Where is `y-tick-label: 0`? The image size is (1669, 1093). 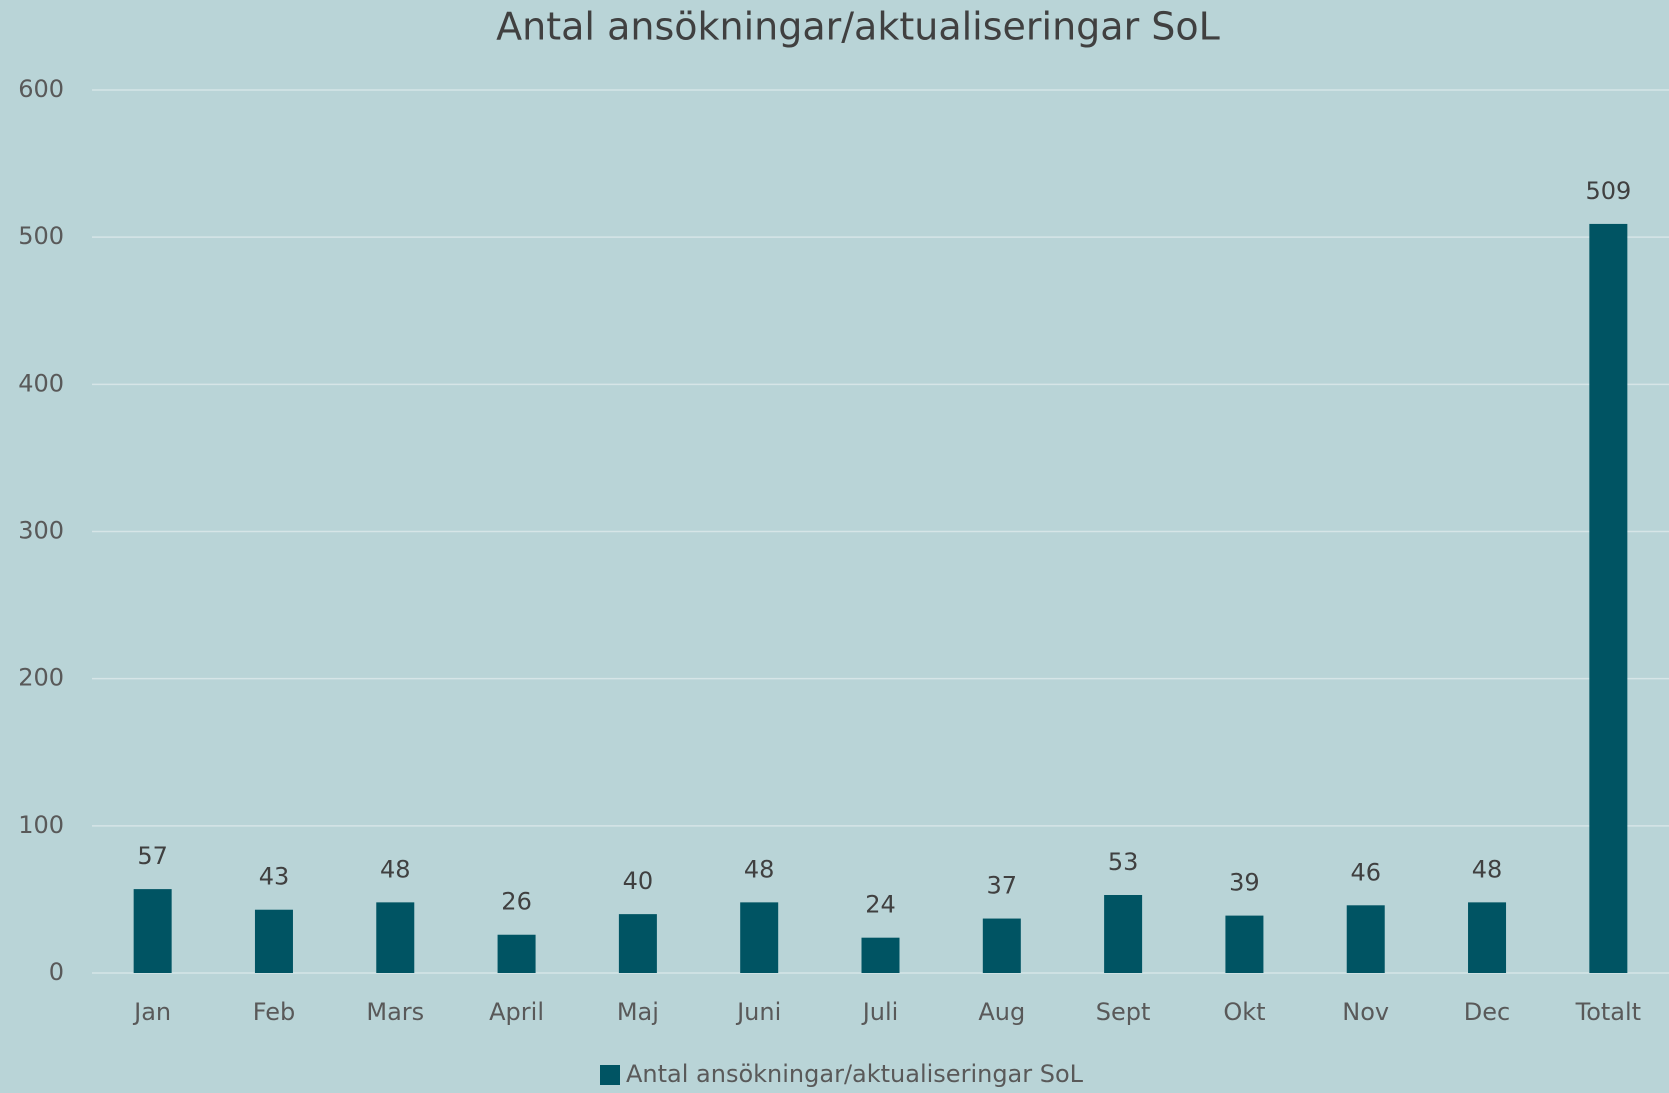 y-tick-label: 0 is located at coordinates (56, 972).